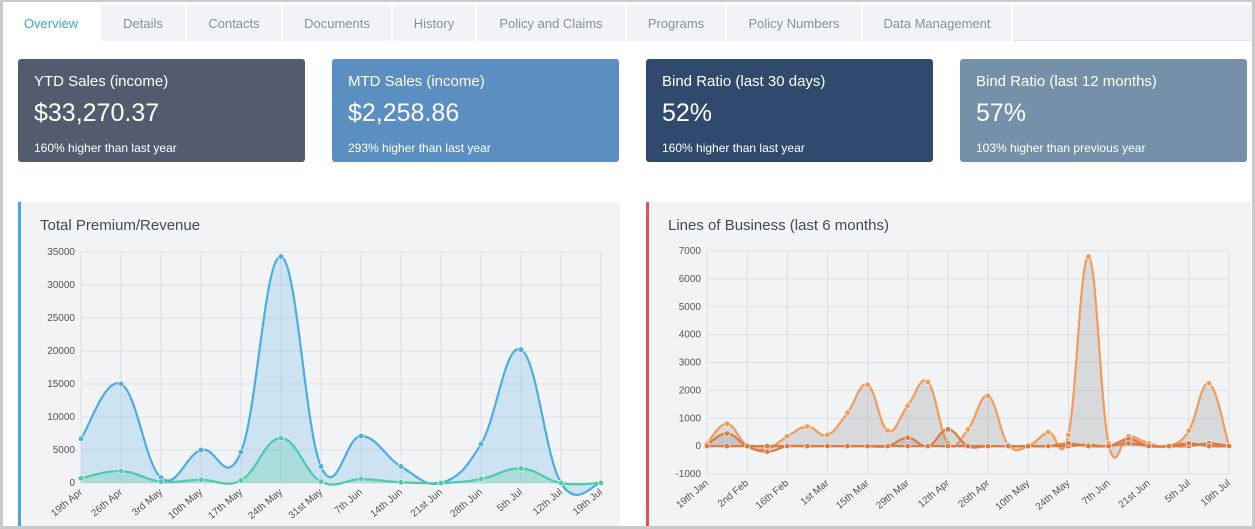 This screenshot has height=529, width=1255. Describe the element at coordinates (690, 335) in the screenshot. I see `y-tick-label: 4000` at that location.